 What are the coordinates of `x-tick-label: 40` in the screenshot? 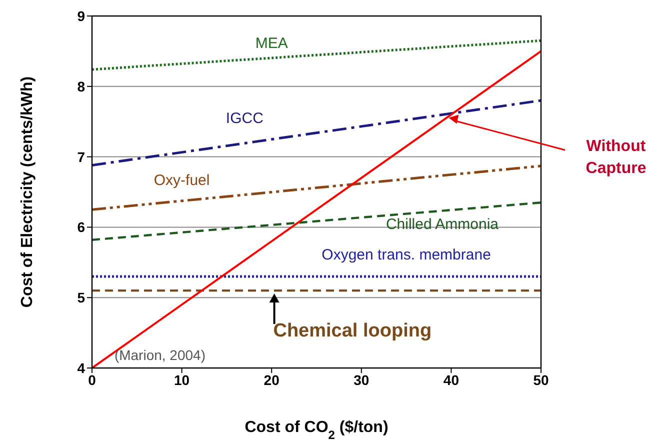 It's located at (451, 380).